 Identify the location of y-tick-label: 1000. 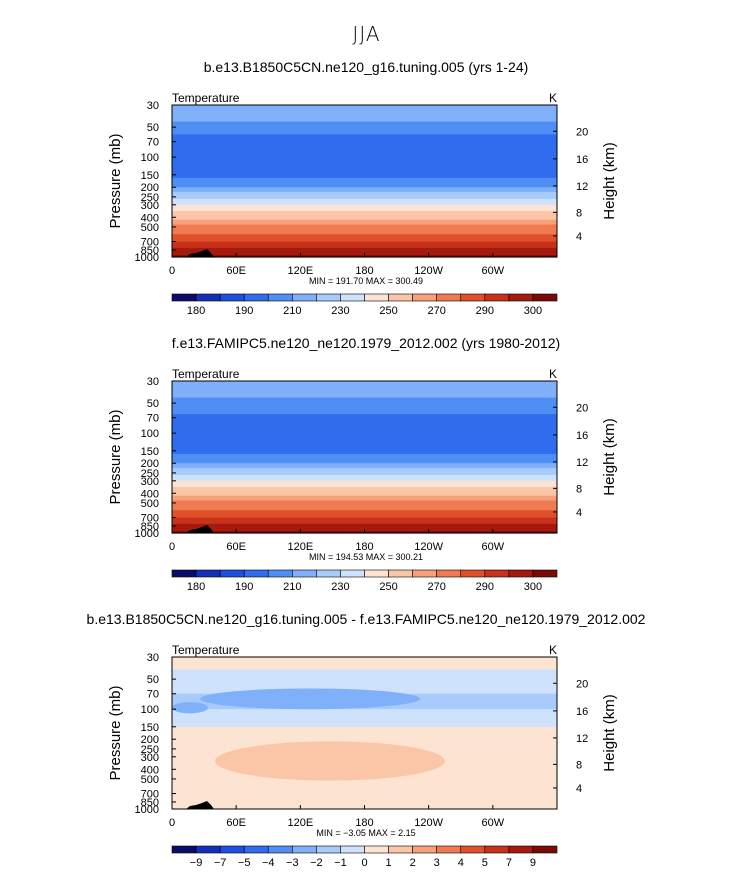
(147, 810).